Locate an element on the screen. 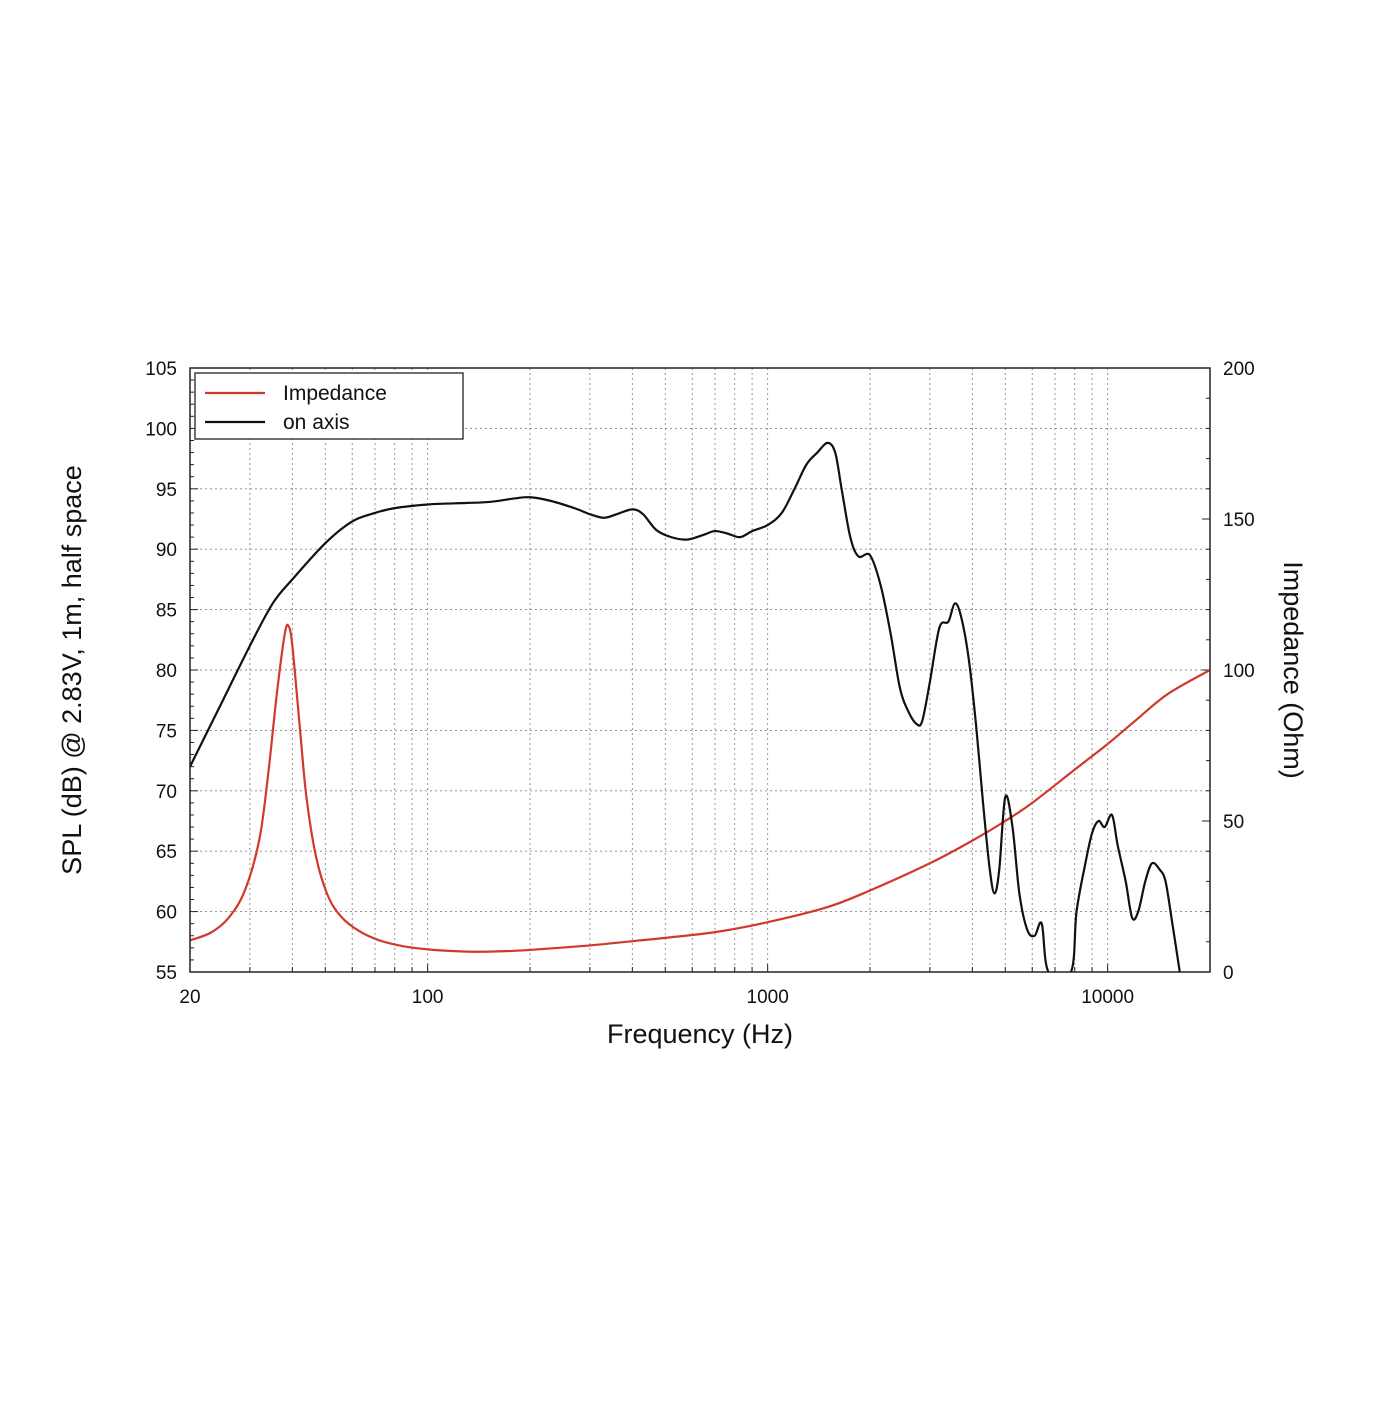 The height and width of the screenshot is (1405, 1400). y-left-tick-label: 100 is located at coordinates (161, 429).